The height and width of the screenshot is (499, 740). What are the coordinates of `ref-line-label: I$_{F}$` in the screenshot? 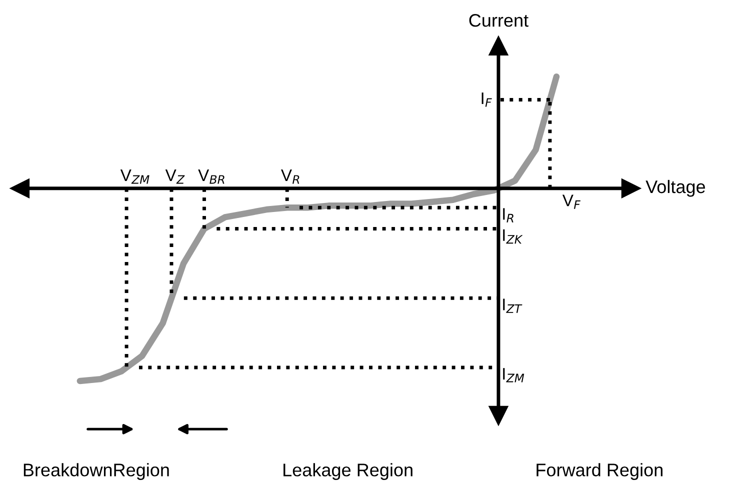 It's located at (487, 99).